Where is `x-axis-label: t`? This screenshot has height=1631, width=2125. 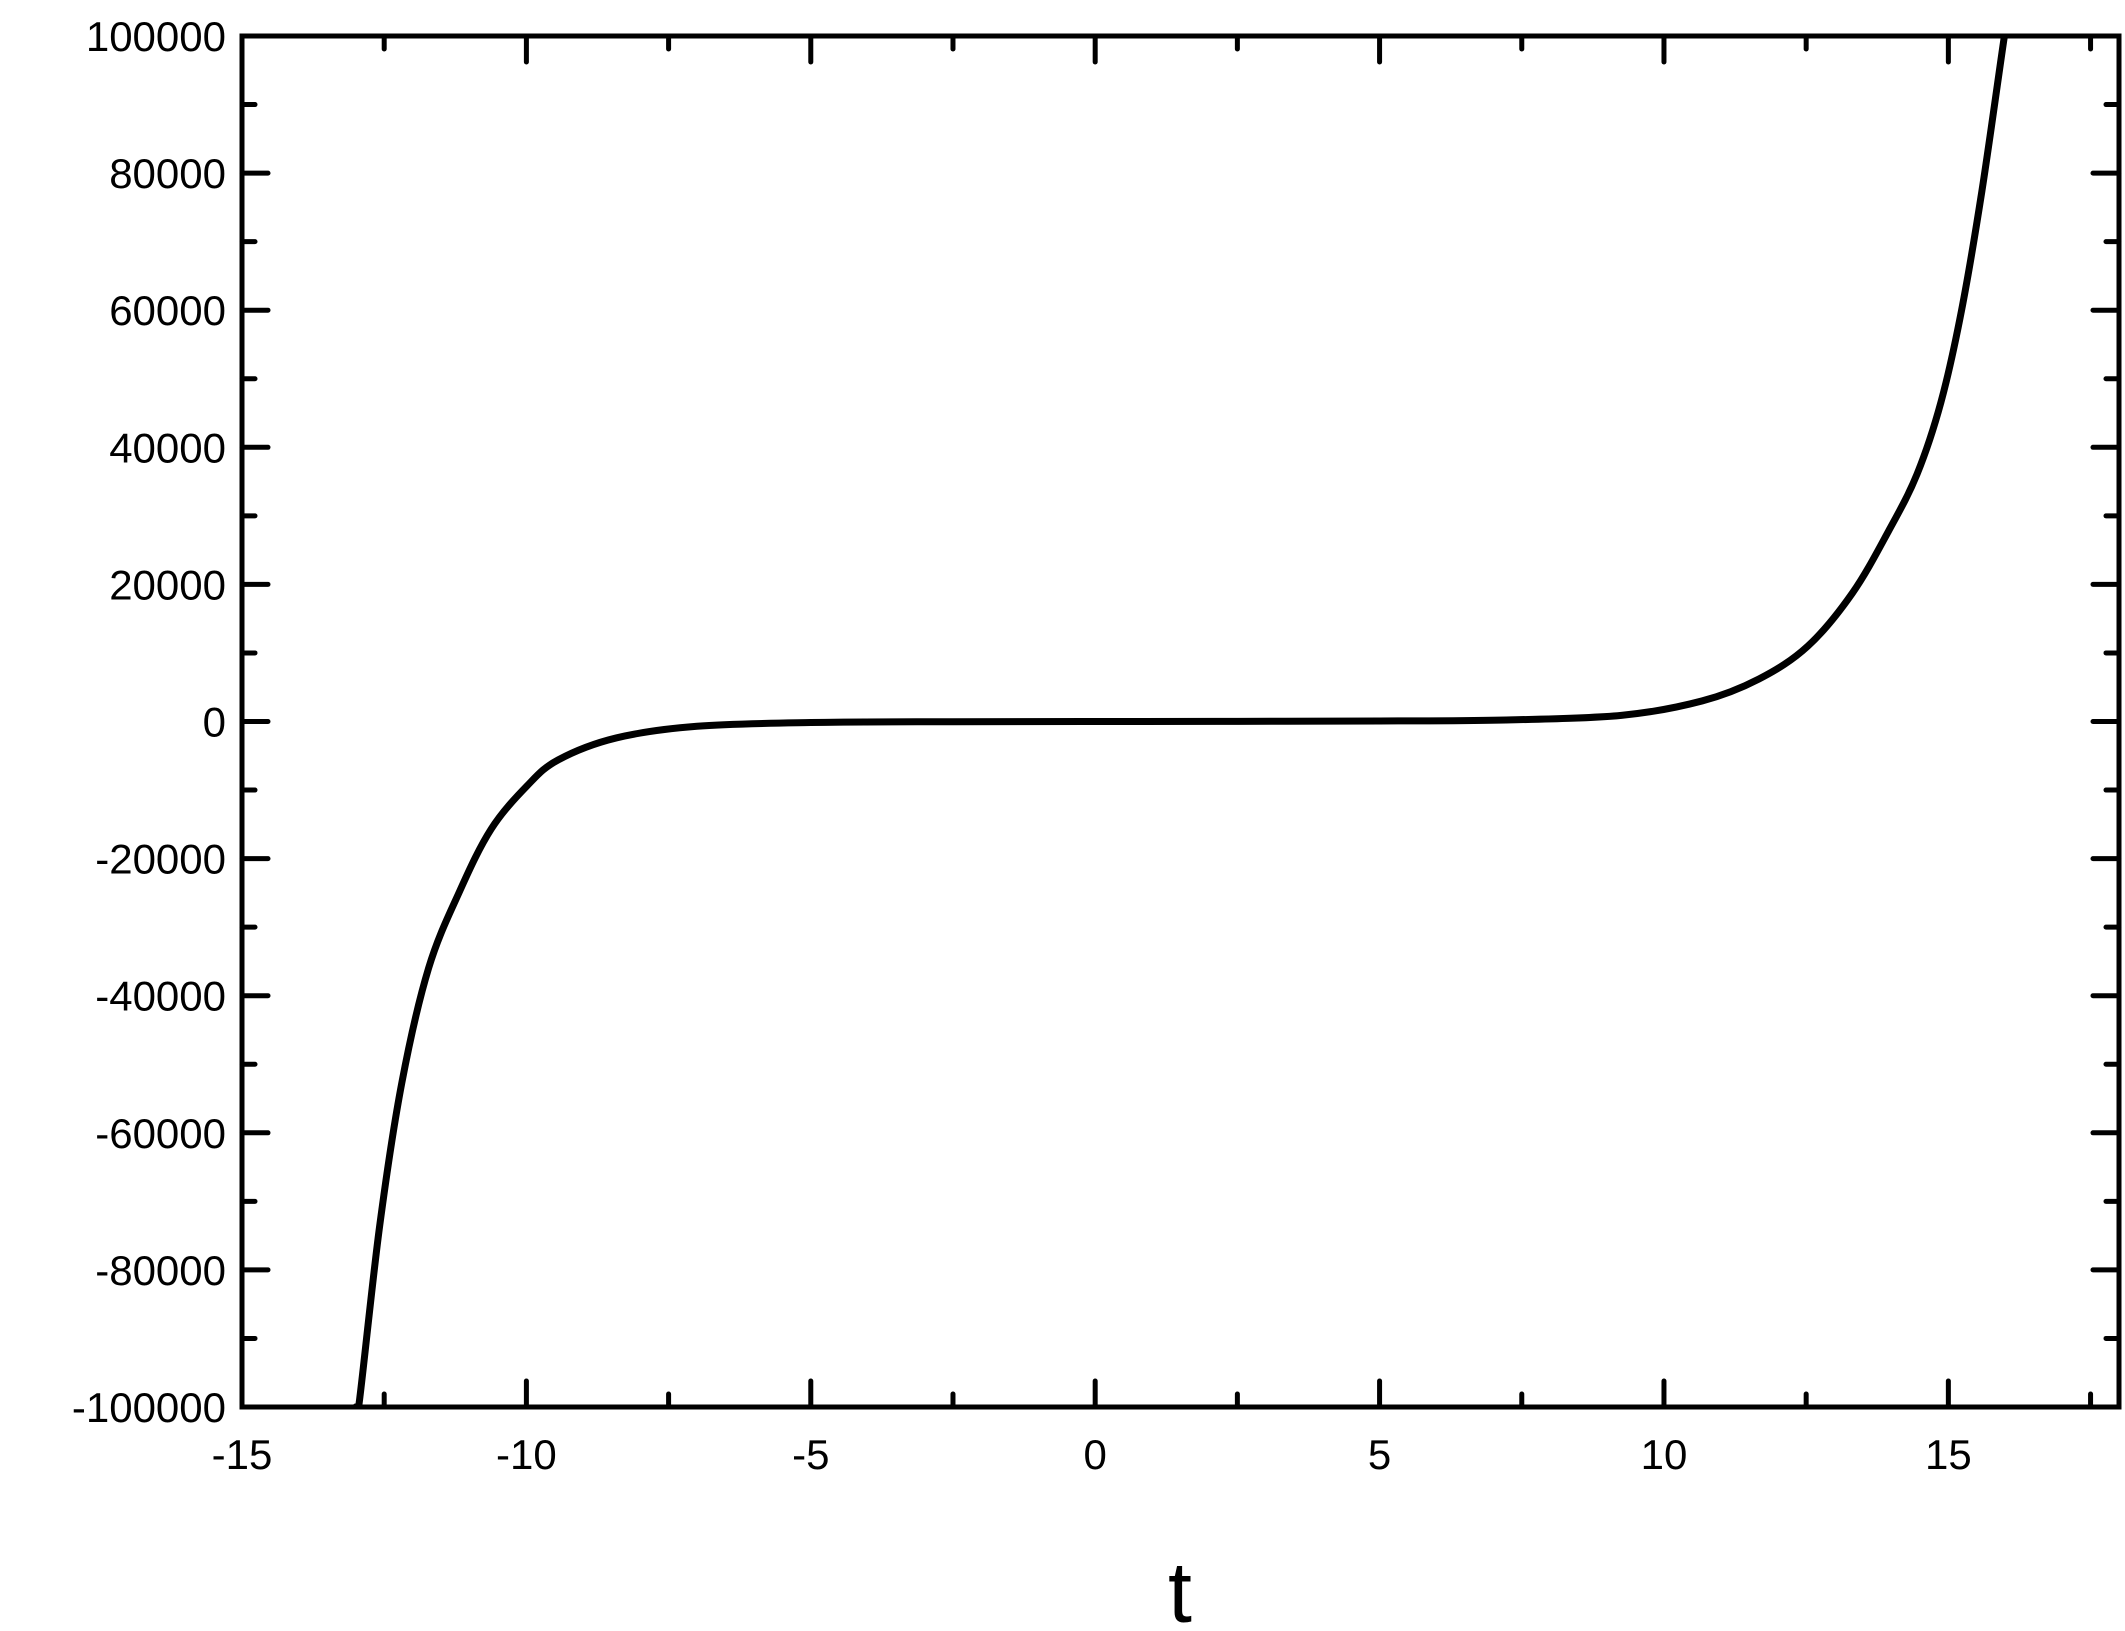 x-axis-label: t is located at coordinates (1180, 1588).